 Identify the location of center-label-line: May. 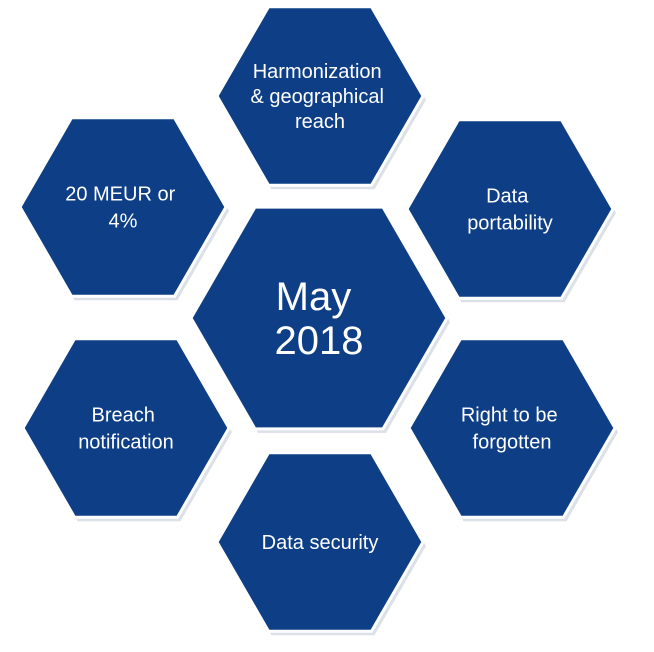
(314, 297).